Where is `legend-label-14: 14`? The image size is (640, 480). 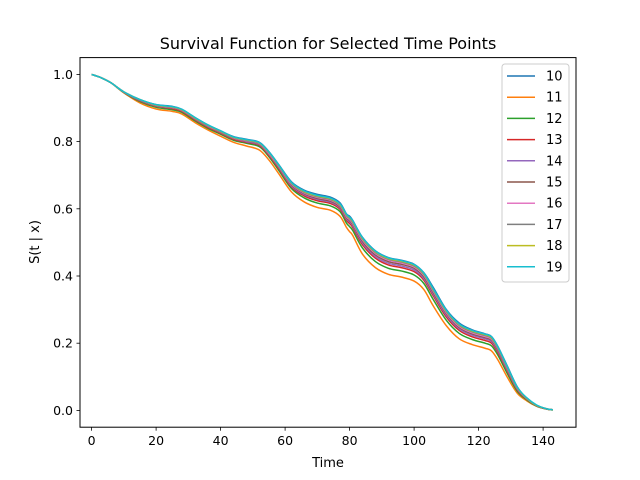 legend-label-14: 14 is located at coordinates (554, 161).